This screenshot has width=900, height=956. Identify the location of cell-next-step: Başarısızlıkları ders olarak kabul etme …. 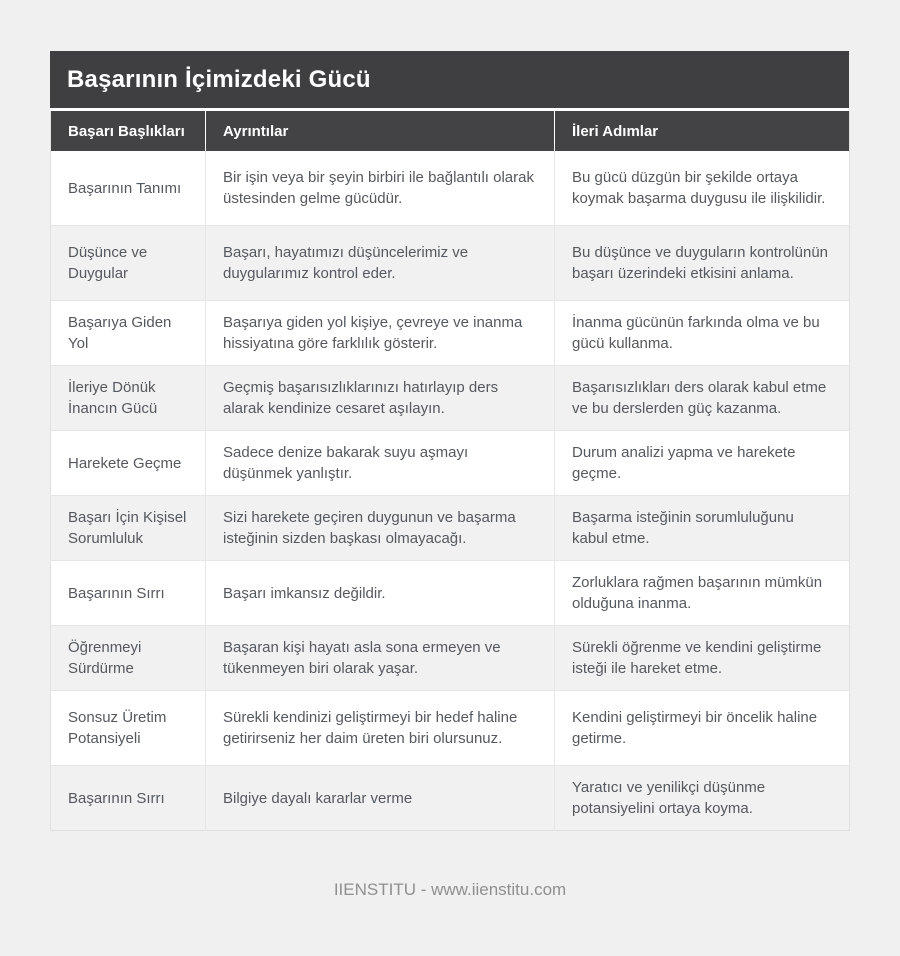
(702, 398).